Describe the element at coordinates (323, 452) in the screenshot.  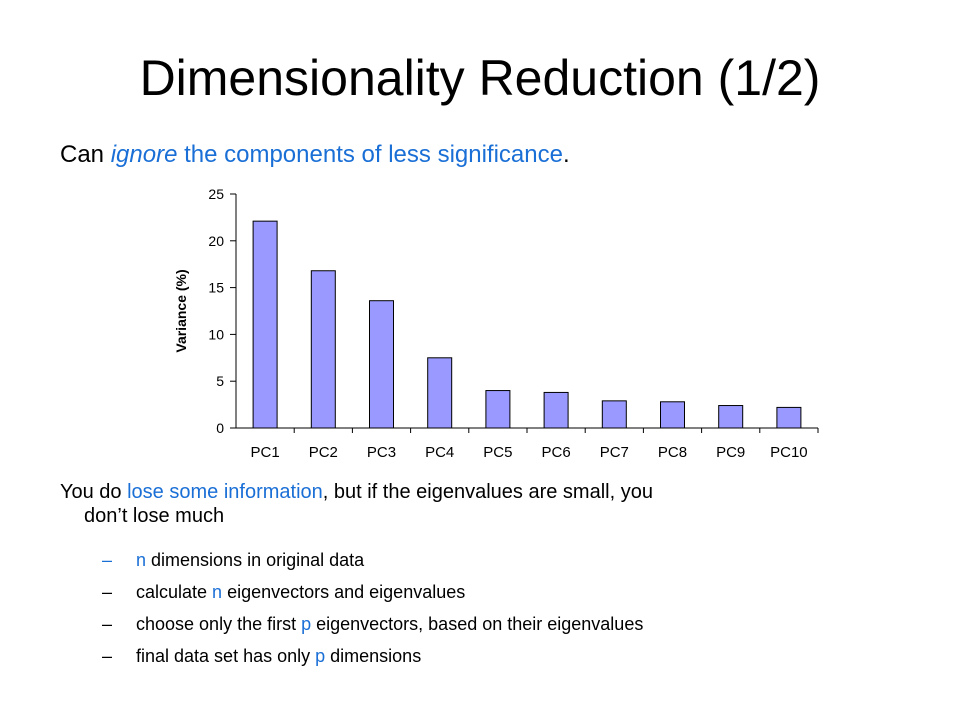
I see `x-tick-label: PC2` at that location.